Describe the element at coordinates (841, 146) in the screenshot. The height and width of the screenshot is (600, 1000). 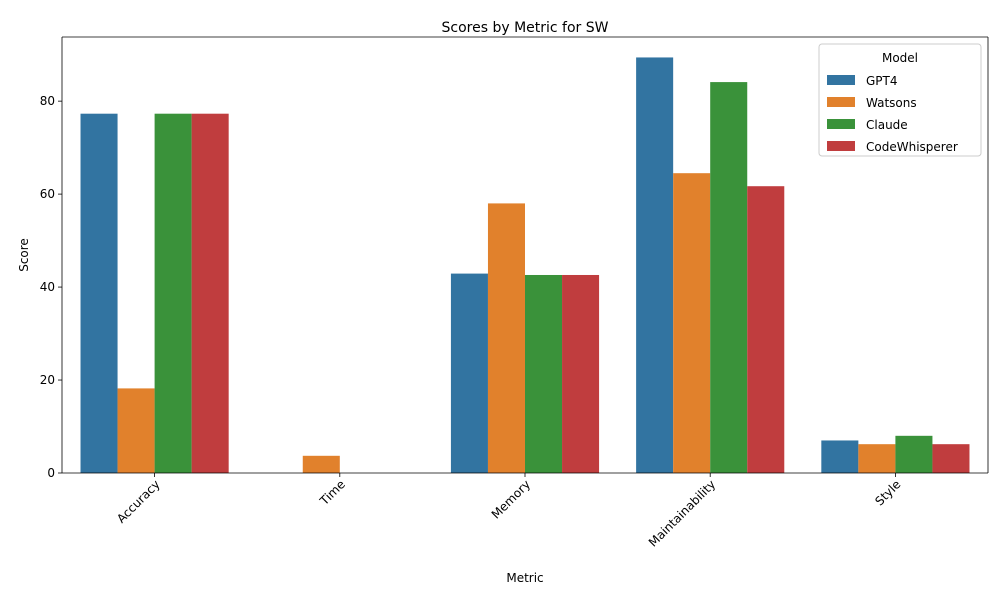
I see `legend-swatch-codewhisperer` at that location.